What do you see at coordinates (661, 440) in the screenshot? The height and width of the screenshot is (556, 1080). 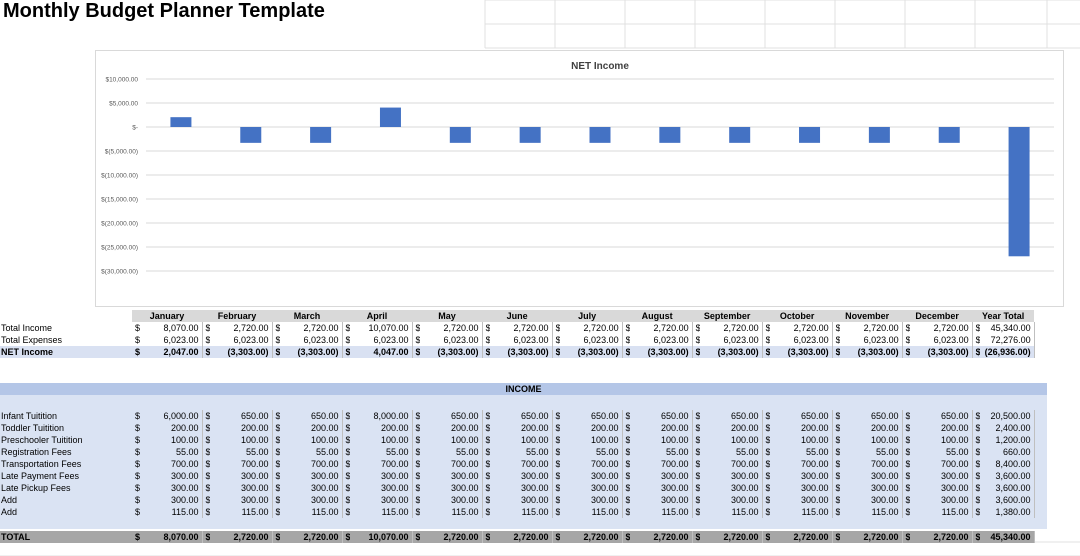 I see `value-cell: 100.00` at bounding box center [661, 440].